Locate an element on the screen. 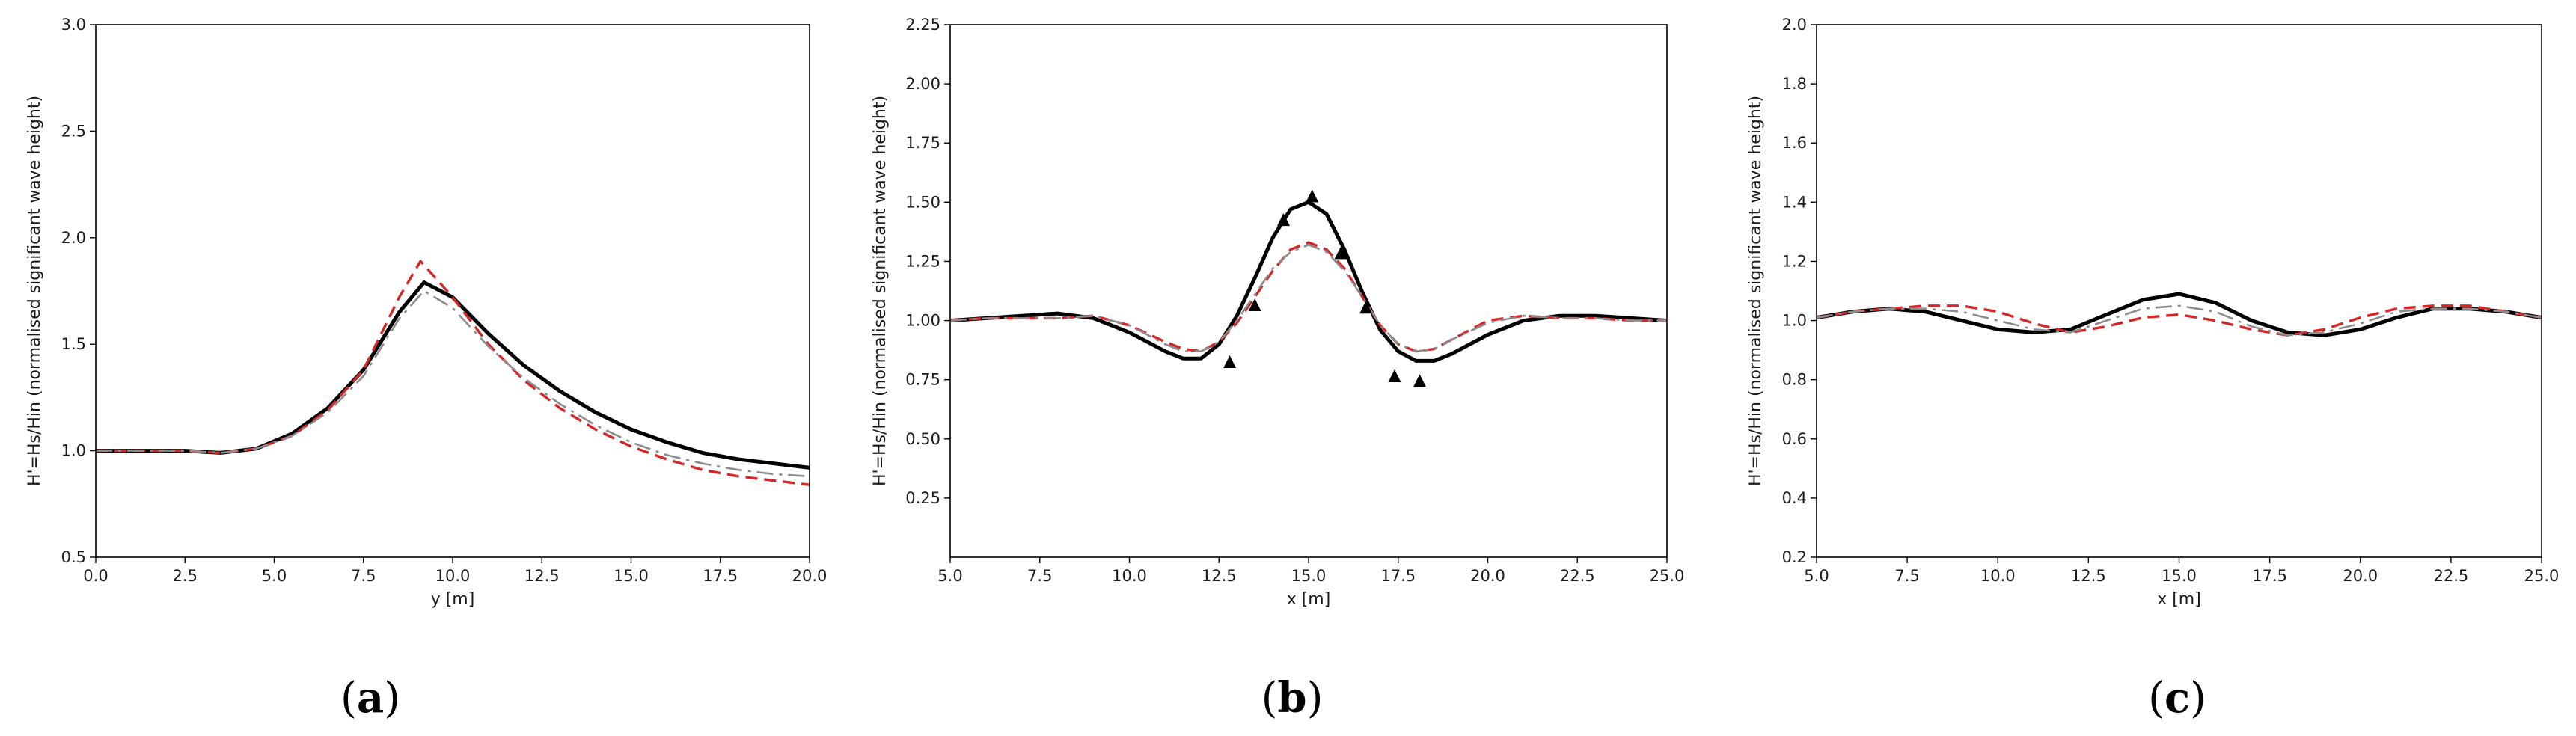 This screenshot has width=2576, height=736. panel-label: (b) is located at coordinates (1292, 698).